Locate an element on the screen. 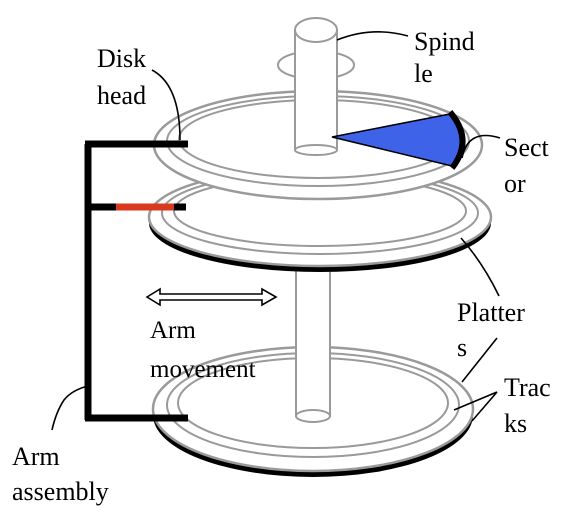 This screenshot has height=526, width=572. arm-assembly-label: Arm assembly is located at coordinates (60, 474).